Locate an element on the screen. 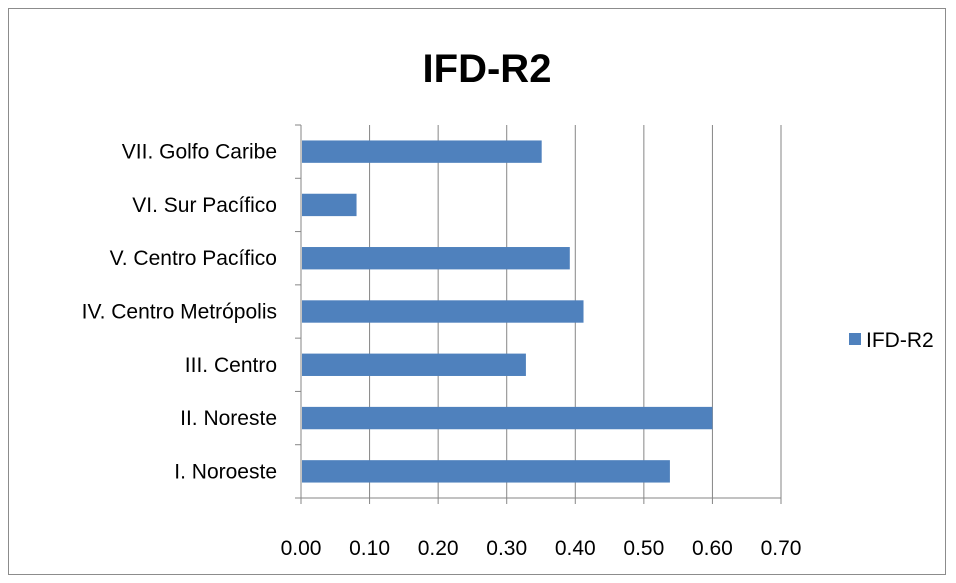  legend: IFD-R2 is located at coordinates (891, 340).